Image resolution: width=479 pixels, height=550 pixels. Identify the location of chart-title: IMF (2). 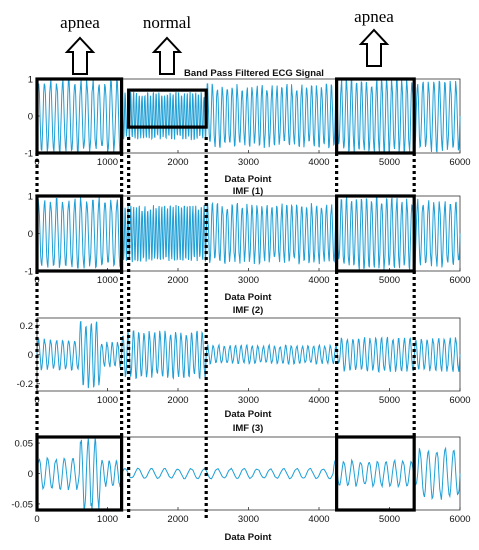
(248, 310).